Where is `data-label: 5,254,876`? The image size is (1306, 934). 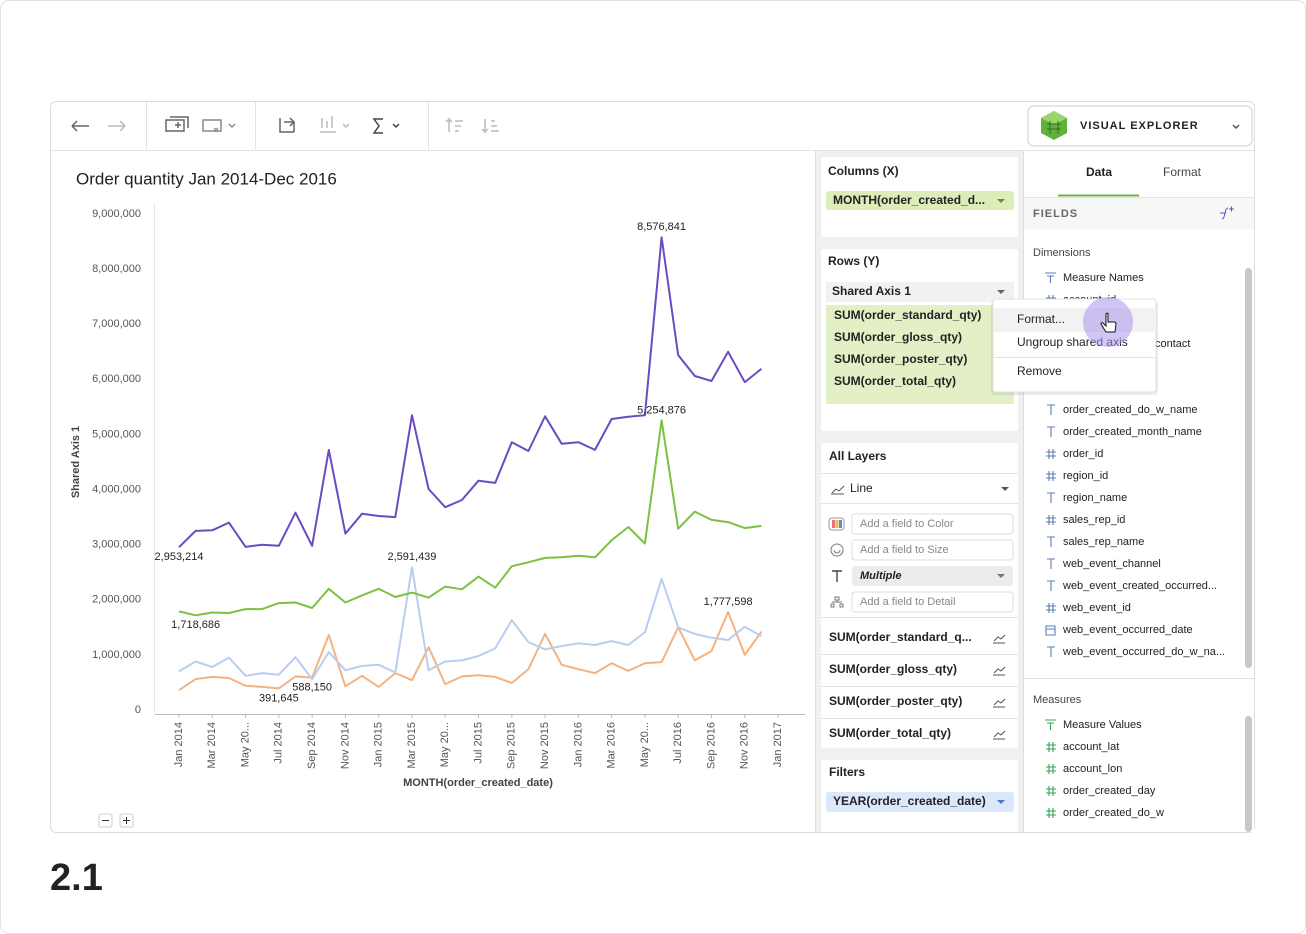
data-label: 5,254,876 is located at coordinates (661, 410).